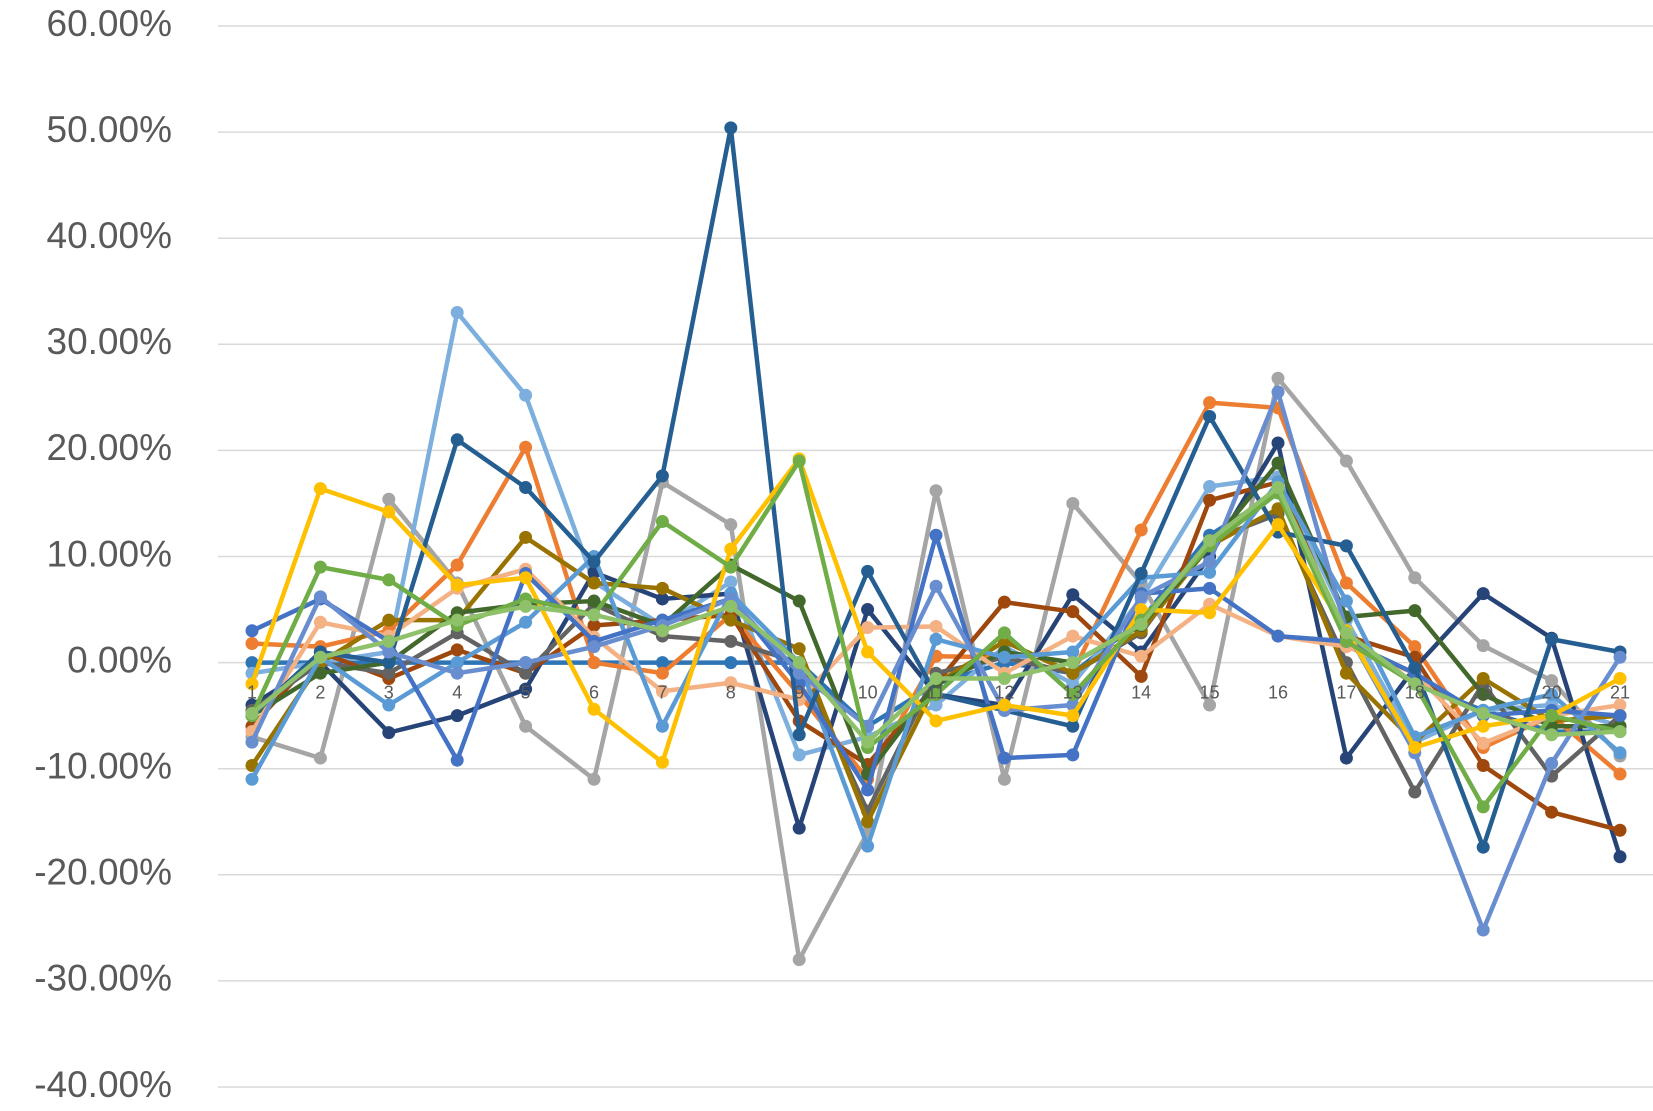 Image resolution: width=1653 pixels, height=1111 pixels. I want to click on x-tick-label: 20, so click(1552, 692).